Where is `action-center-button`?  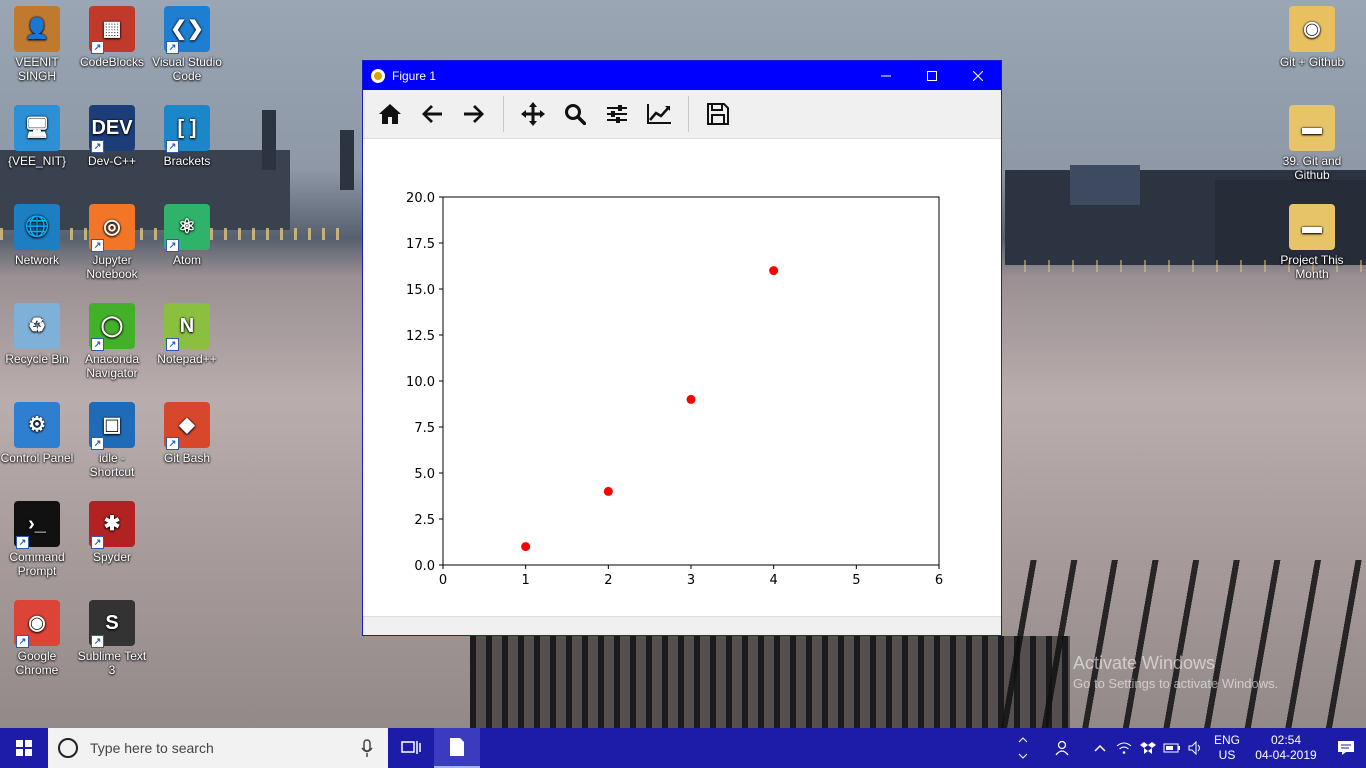
action-center-button is located at coordinates (1346, 748).